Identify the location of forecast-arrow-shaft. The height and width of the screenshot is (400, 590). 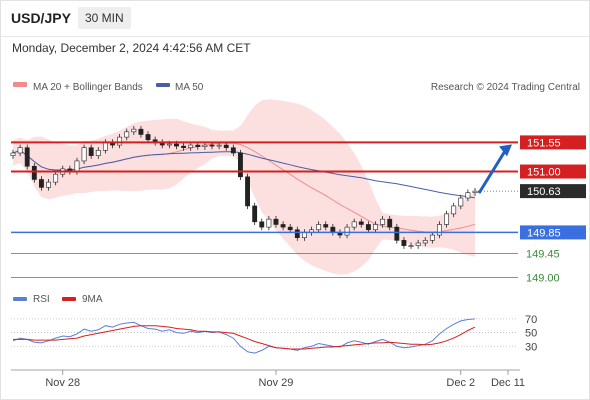
(492, 171).